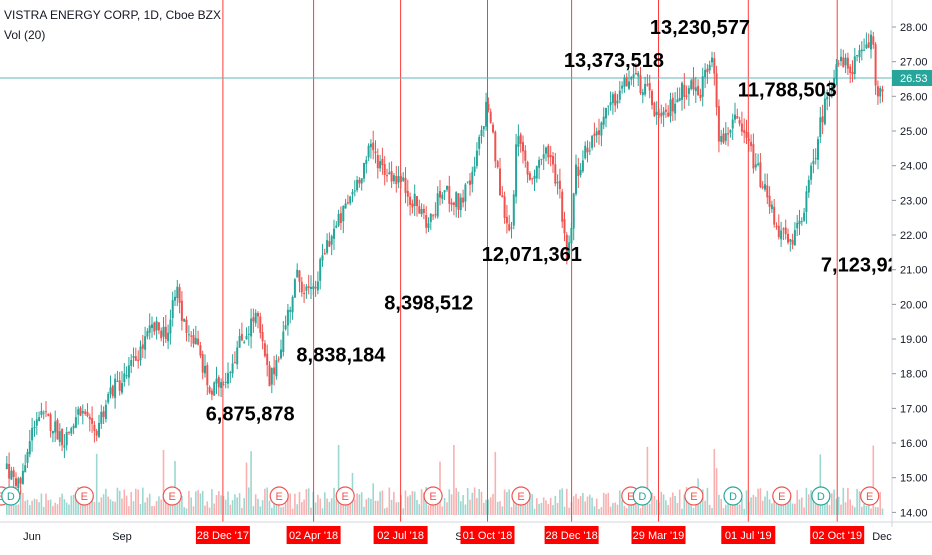  I want to click on symbol-title: VISTRA ENERGY CORP, 1D, Cboe BZX, so click(112, 15).